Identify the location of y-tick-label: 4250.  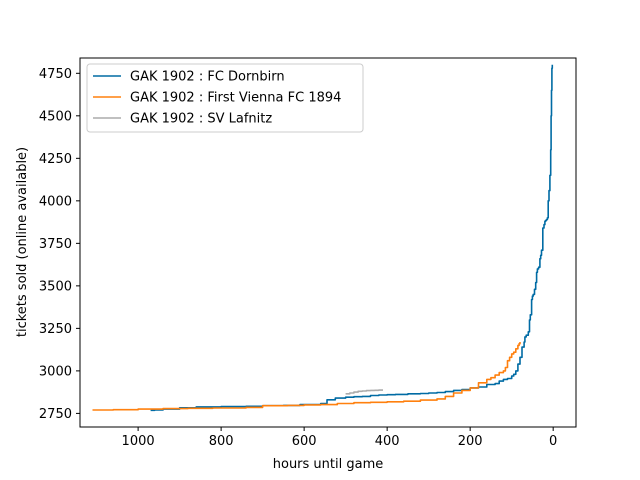
(55, 159).